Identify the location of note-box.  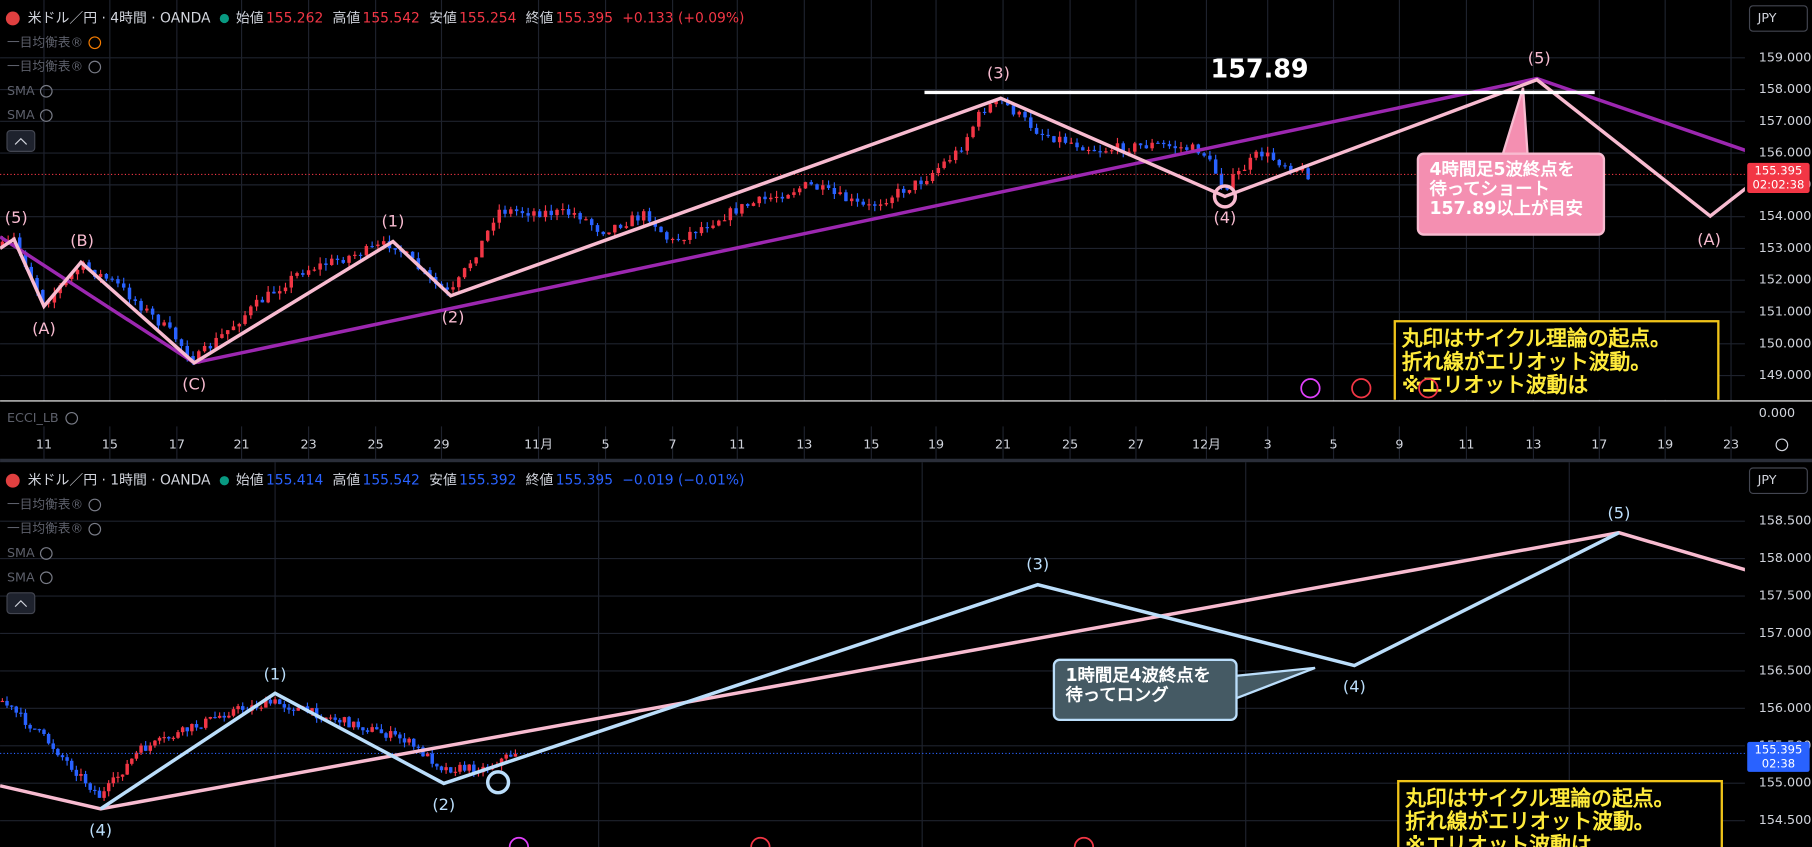
(1556, 360).